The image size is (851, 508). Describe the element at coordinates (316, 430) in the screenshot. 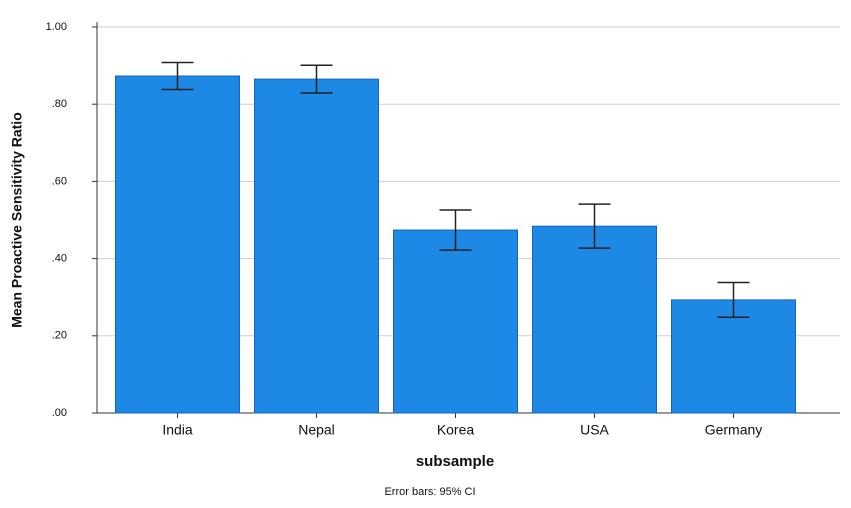

I see `x-tick-label: Nepal` at that location.